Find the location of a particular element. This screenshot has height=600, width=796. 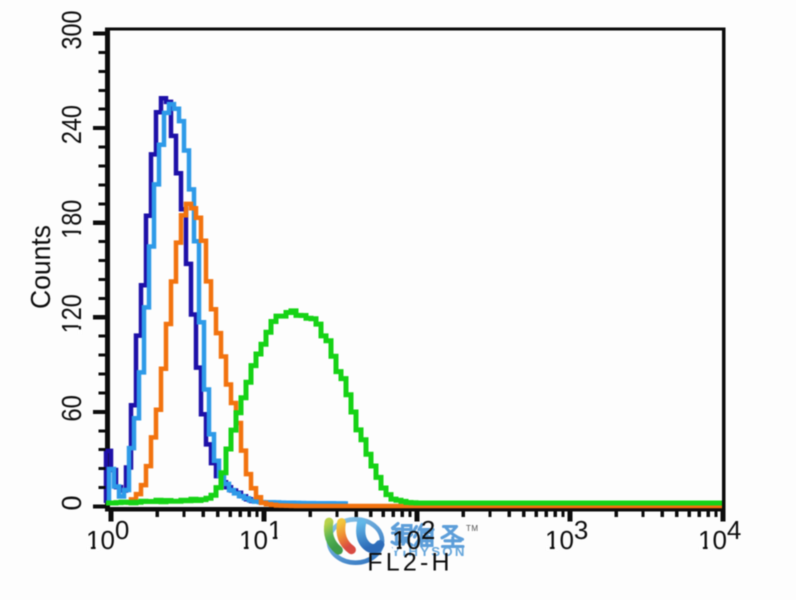

svg-text: 300 is located at coordinates (71, 30).